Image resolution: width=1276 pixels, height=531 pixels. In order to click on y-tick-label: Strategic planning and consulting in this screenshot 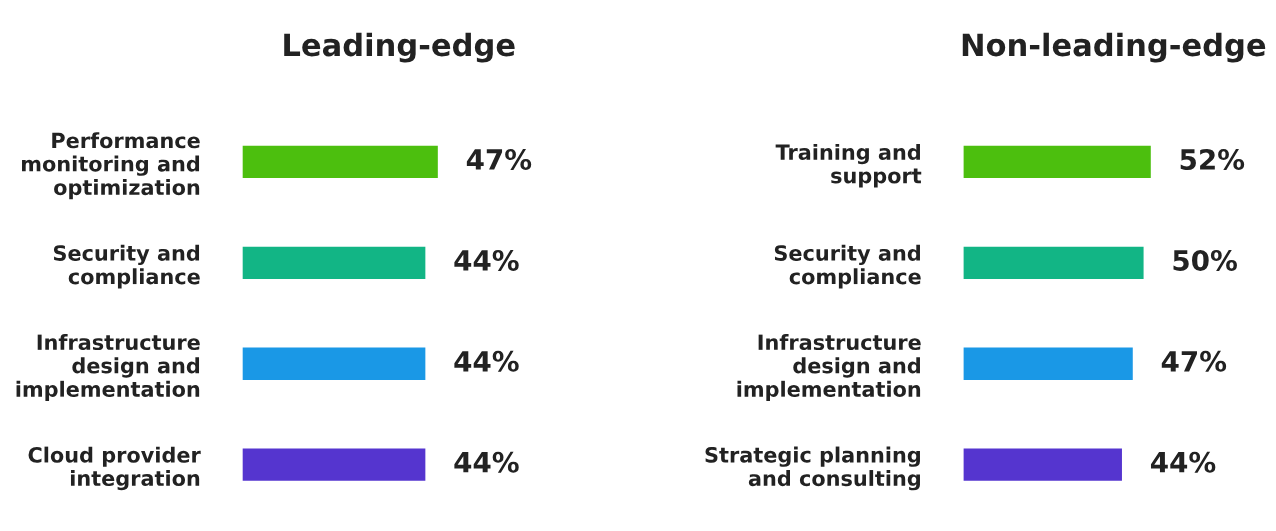, I will do `click(812, 468)`.